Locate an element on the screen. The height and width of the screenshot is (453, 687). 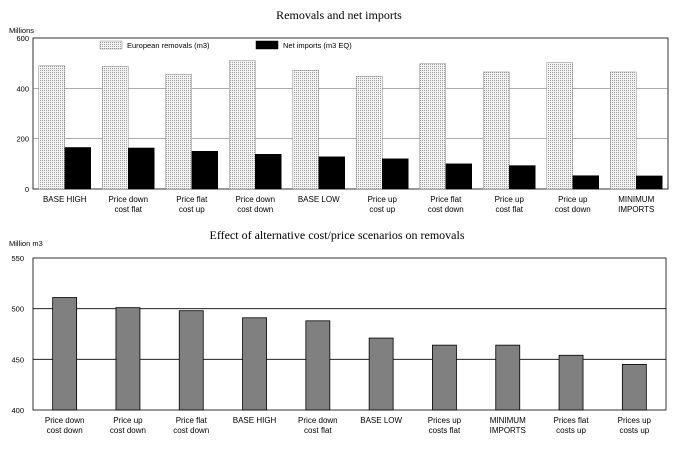
chart2-xtick-label: Price flat is located at coordinates (192, 420).